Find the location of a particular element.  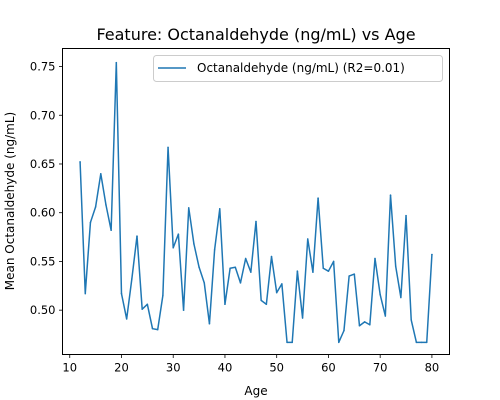

y-tick-label: 0.70 is located at coordinates (43, 115).